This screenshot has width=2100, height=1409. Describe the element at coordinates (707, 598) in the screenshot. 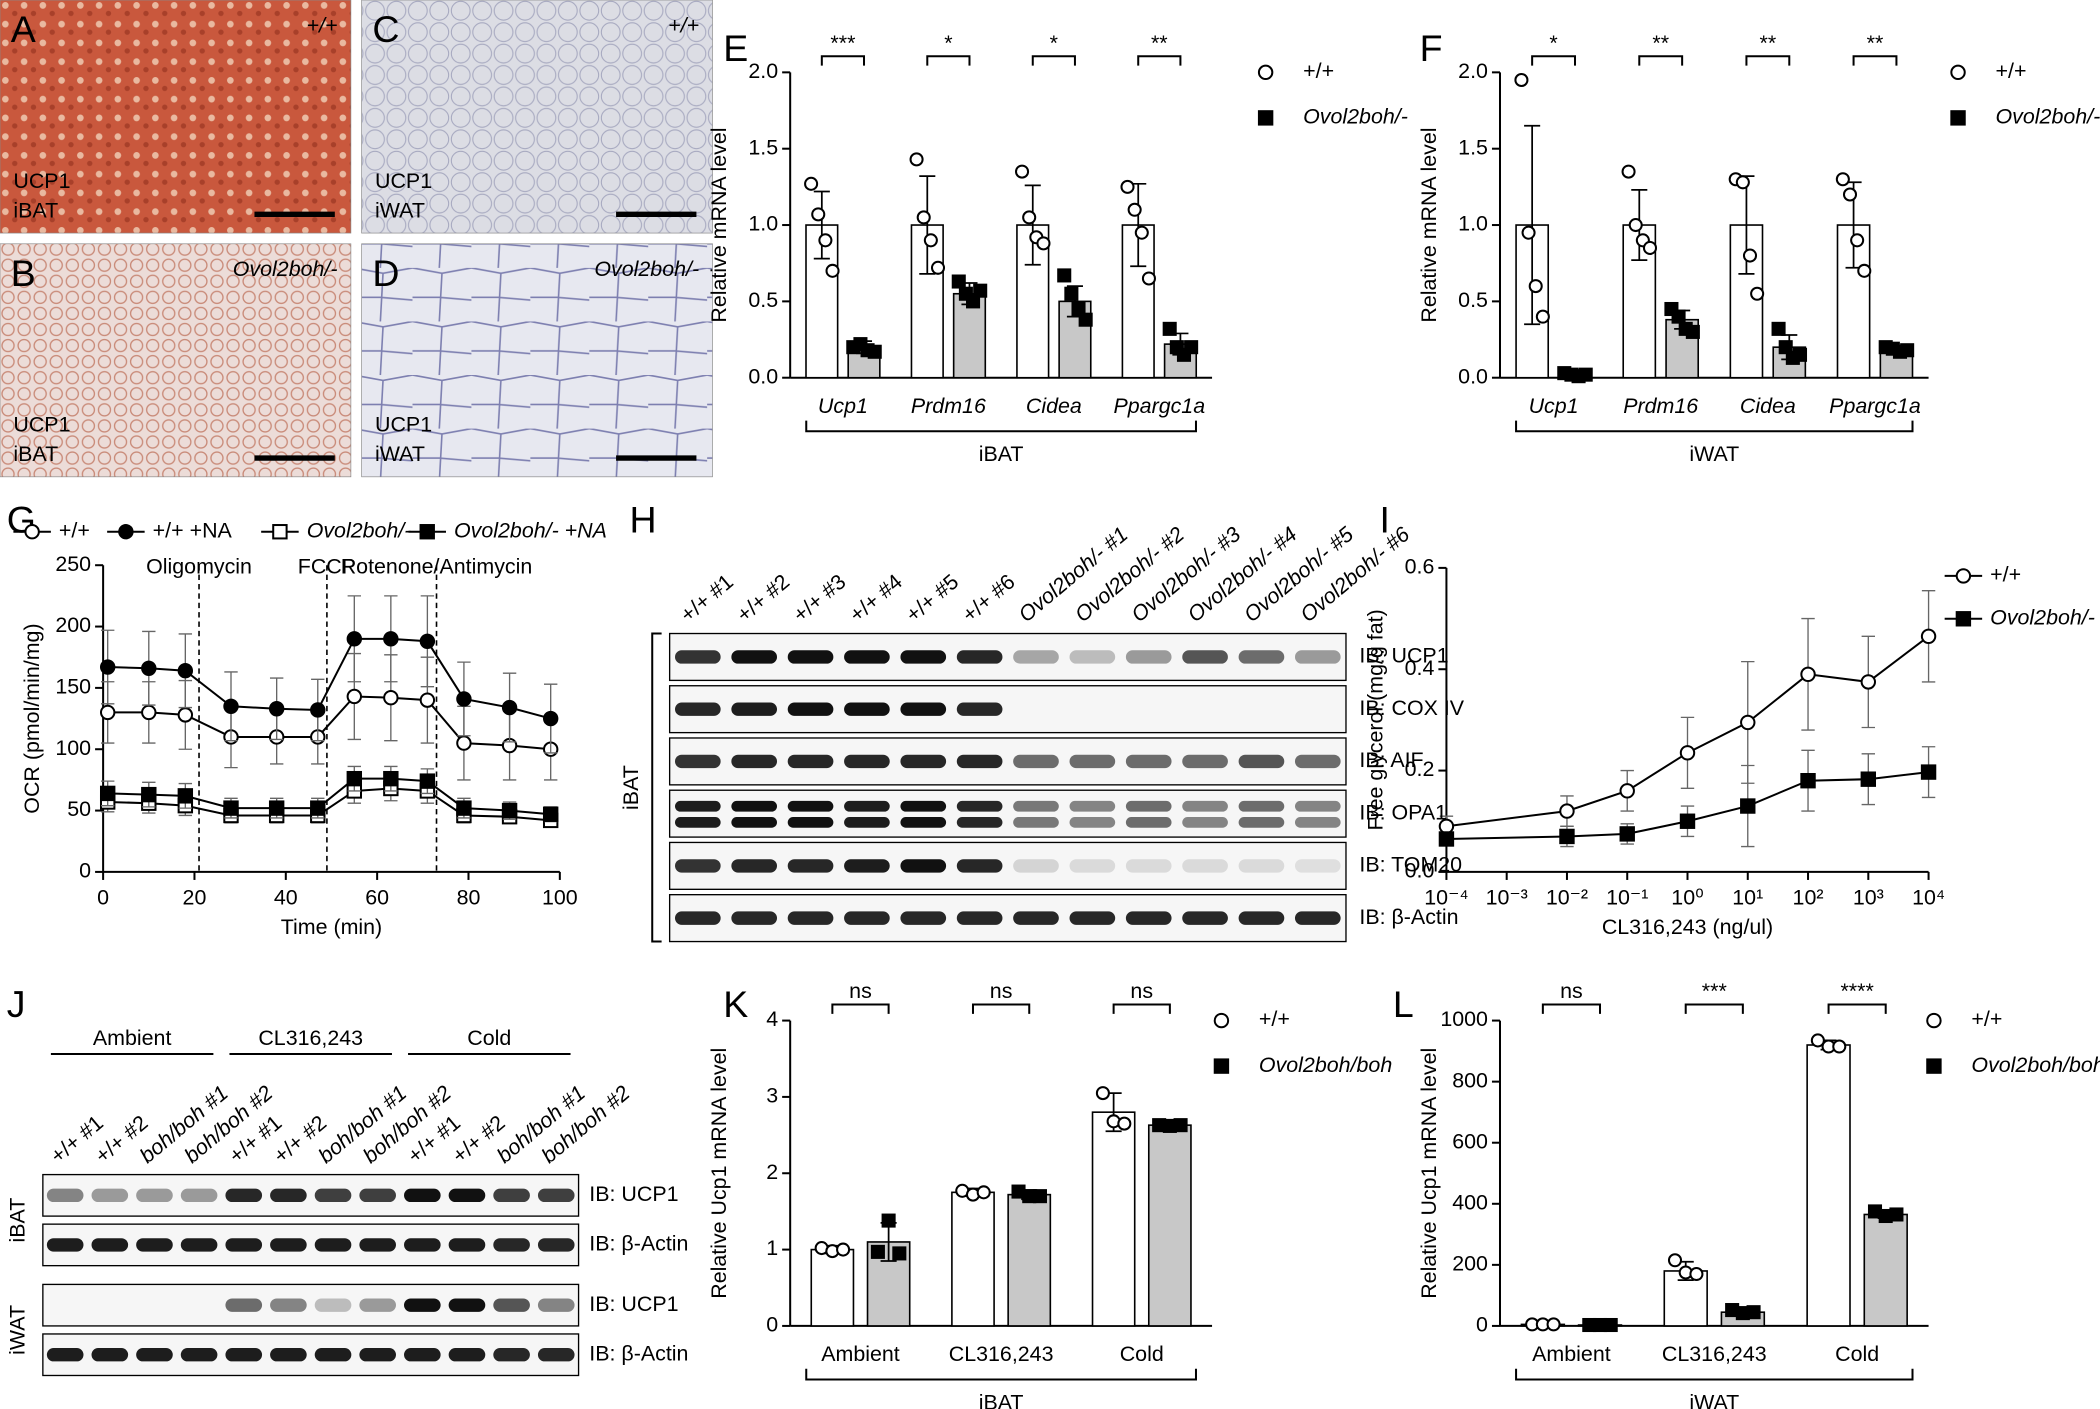

I see `lane-label: +/+ #1` at that location.